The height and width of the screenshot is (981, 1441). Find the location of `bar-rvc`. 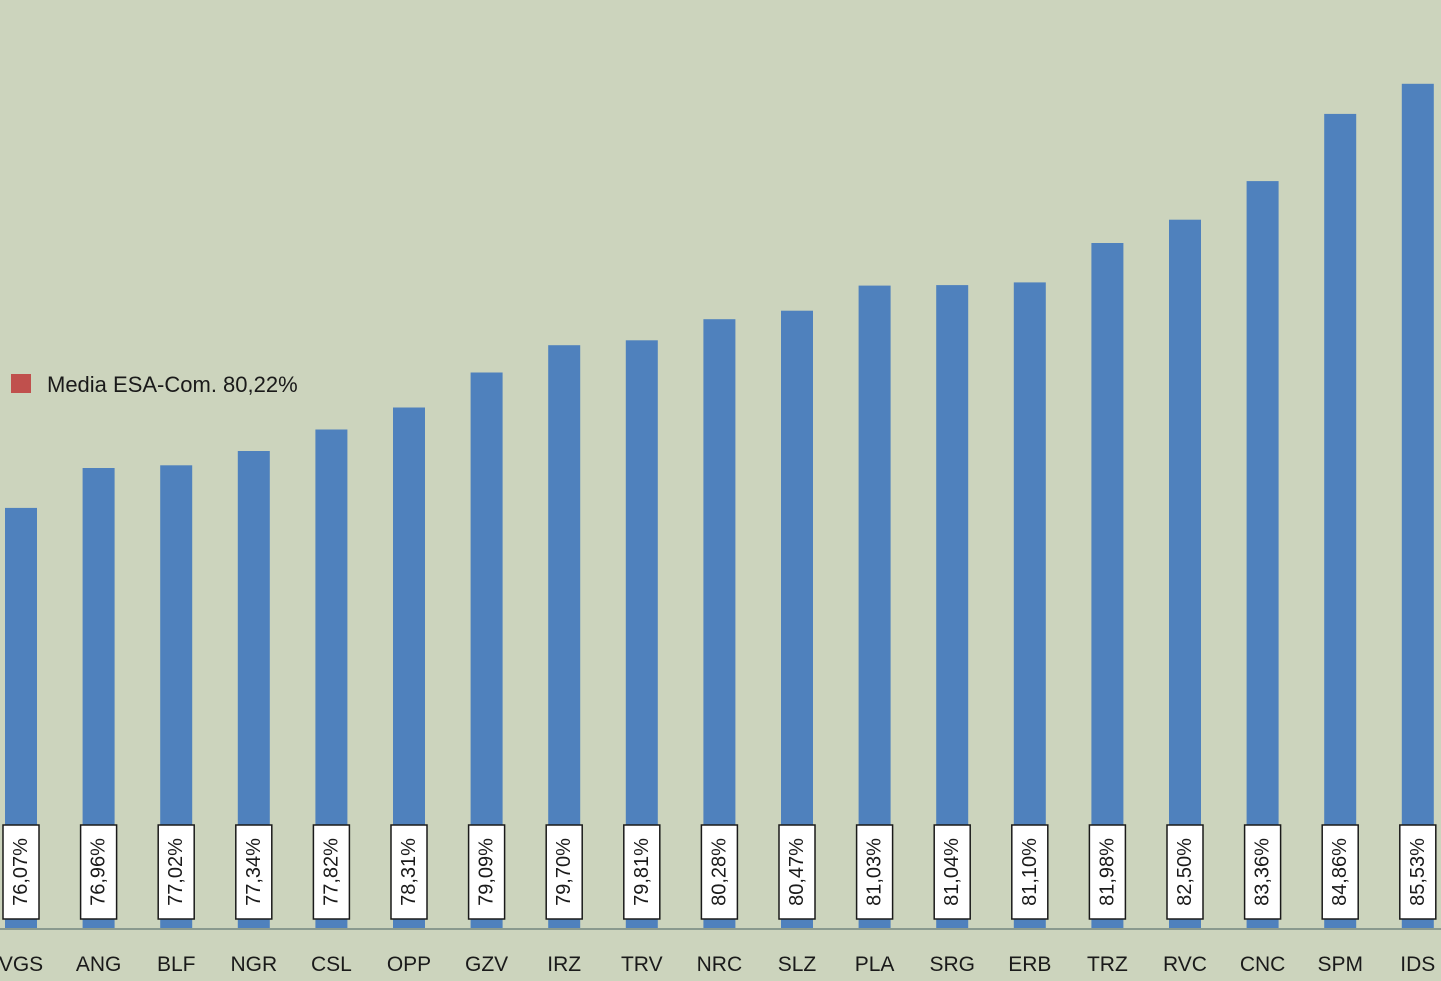

bar-rvc is located at coordinates (1185, 573).